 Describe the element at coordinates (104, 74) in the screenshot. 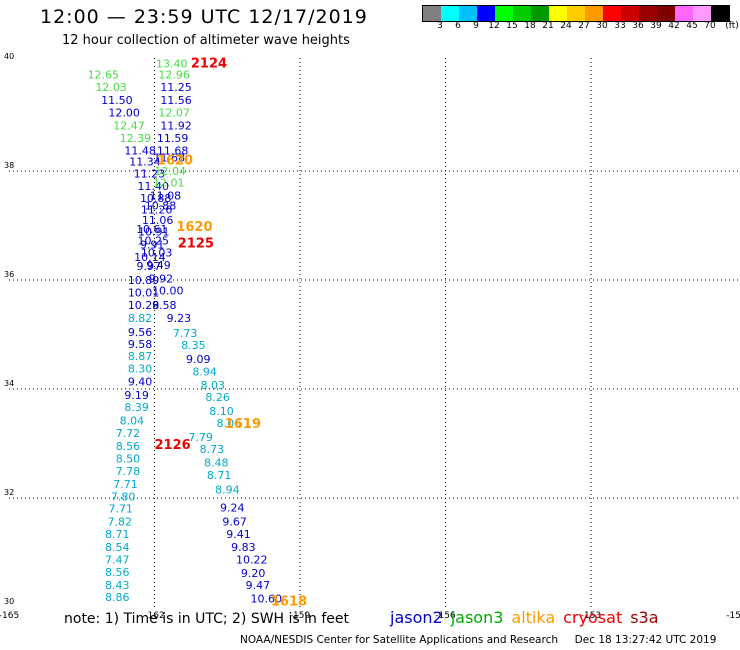

I see `wave-height-value: 12.65` at that location.